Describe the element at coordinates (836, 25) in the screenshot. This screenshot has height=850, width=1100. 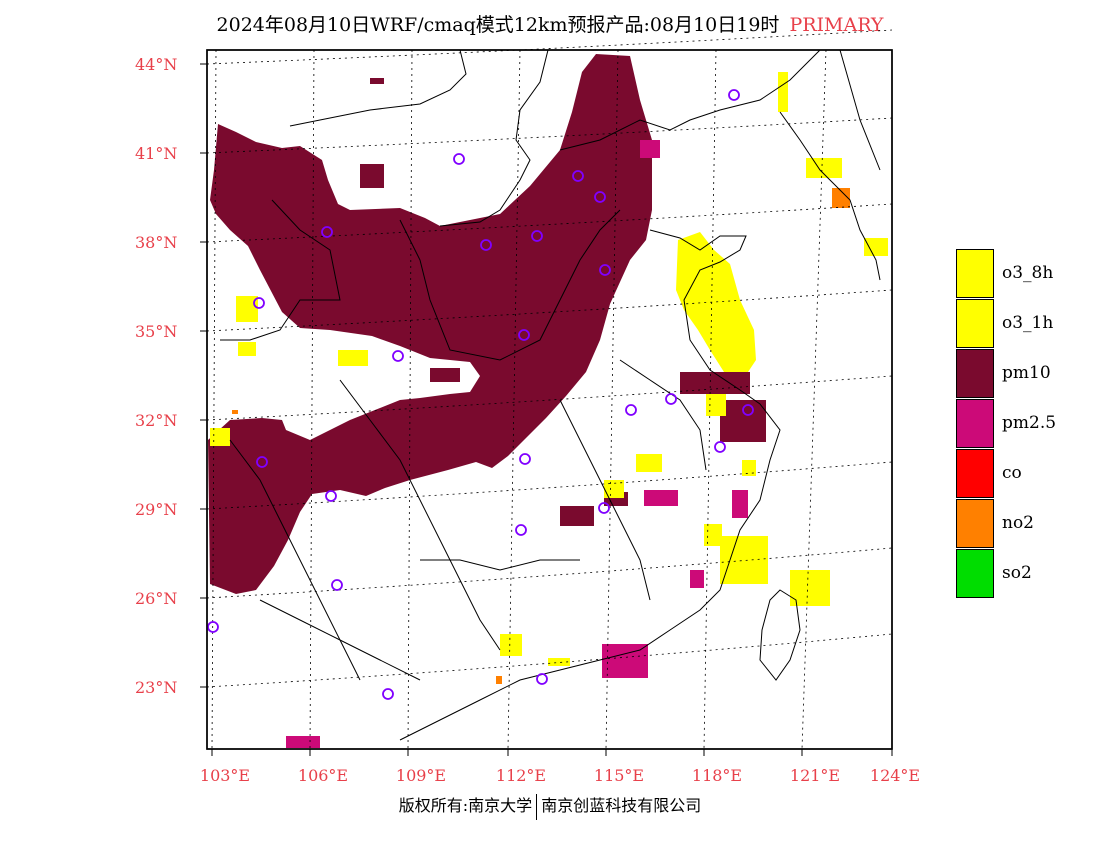
I see `title-tag: PRIMARY` at that location.